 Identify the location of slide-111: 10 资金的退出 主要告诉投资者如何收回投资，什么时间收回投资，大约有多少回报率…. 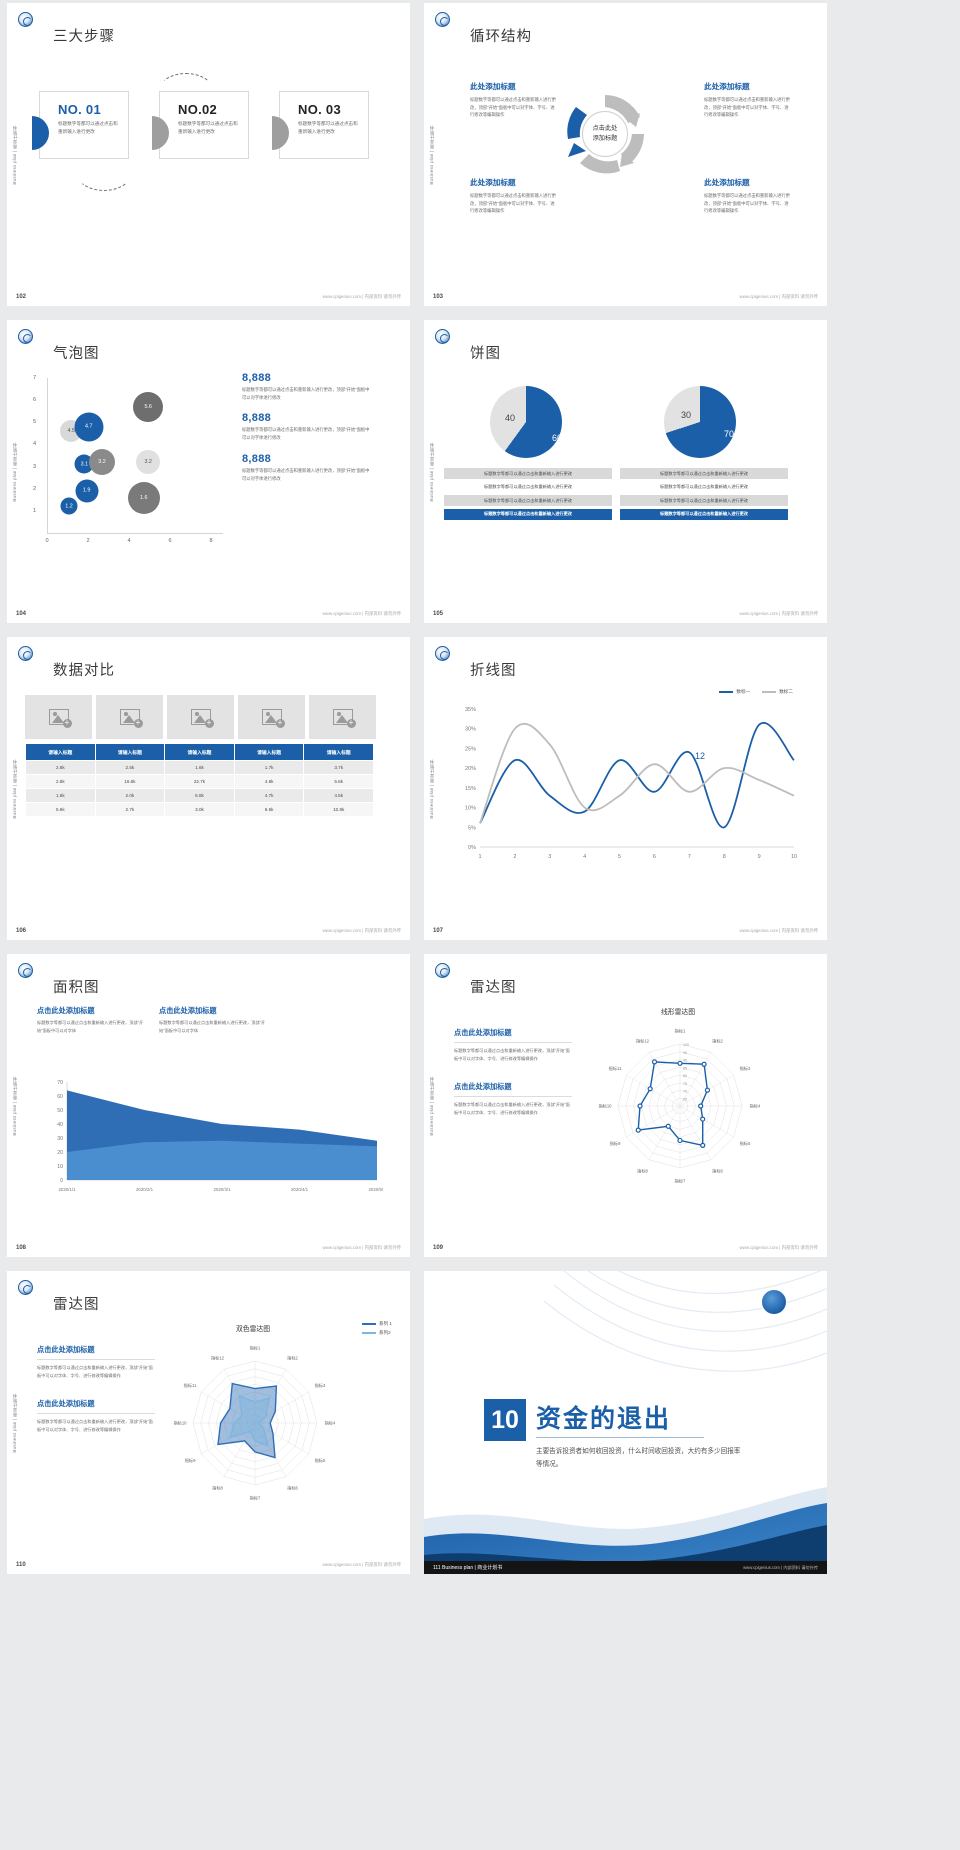
(625, 1422).